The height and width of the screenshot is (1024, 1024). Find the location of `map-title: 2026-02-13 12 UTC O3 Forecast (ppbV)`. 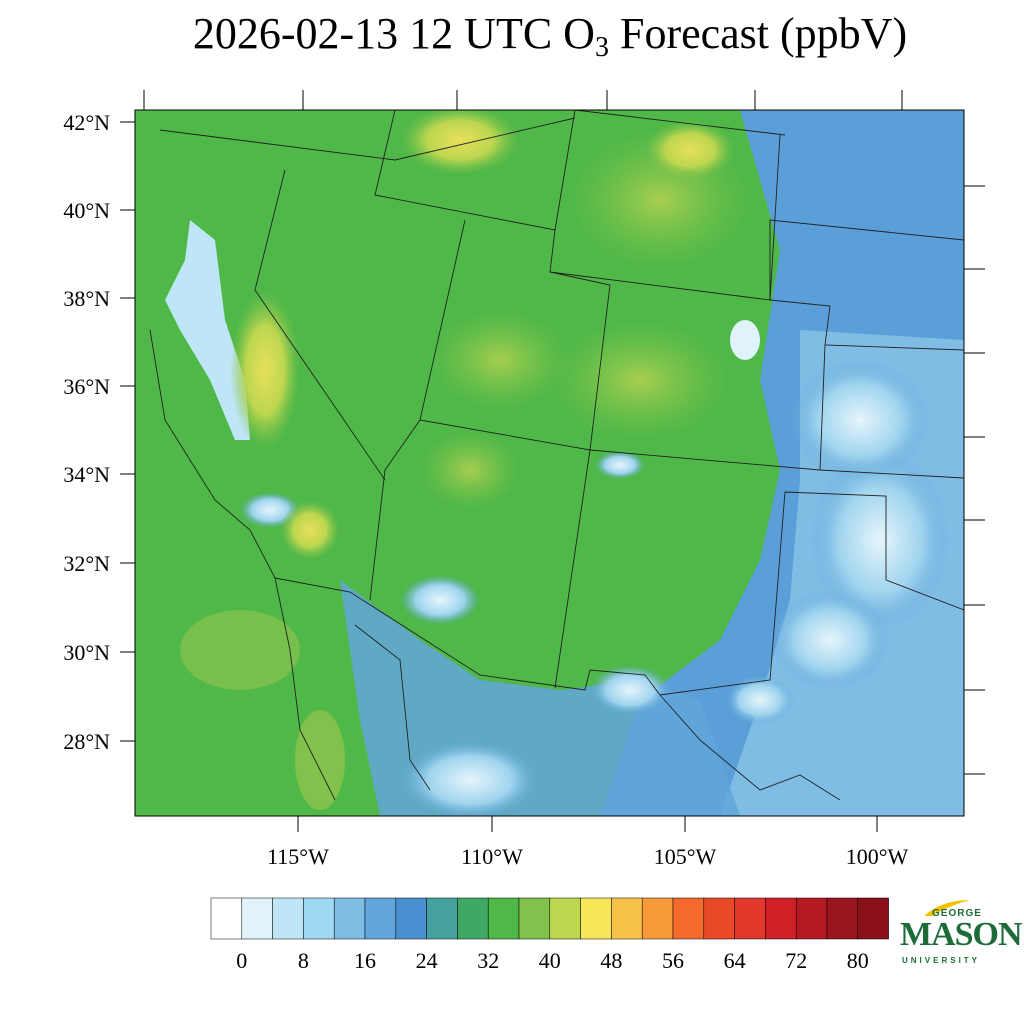

map-title: 2026-02-13 12 UTC O3 Forecast (ppbV) is located at coordinates (512, 36).